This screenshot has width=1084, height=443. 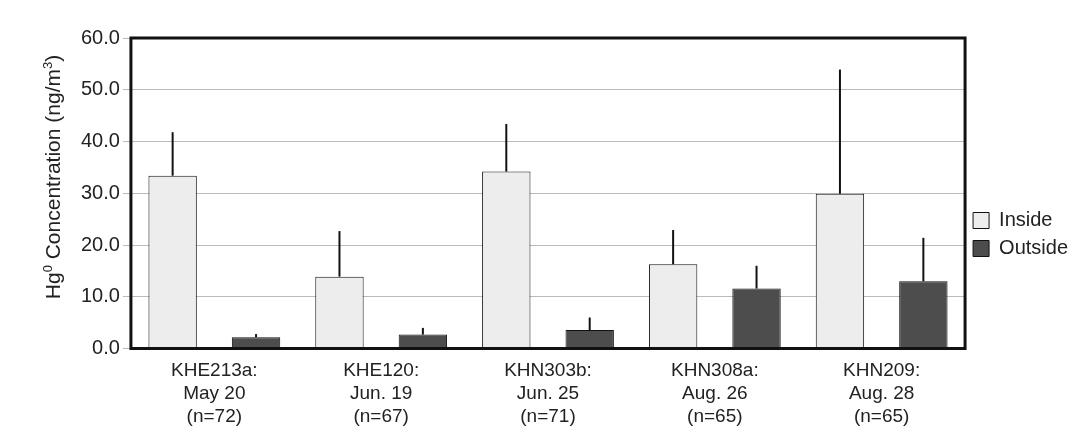 What do you see at coordinates (1026, 219) in the screenshot?
I see `legend-label: Inside` at bounding box center [1026, 219].